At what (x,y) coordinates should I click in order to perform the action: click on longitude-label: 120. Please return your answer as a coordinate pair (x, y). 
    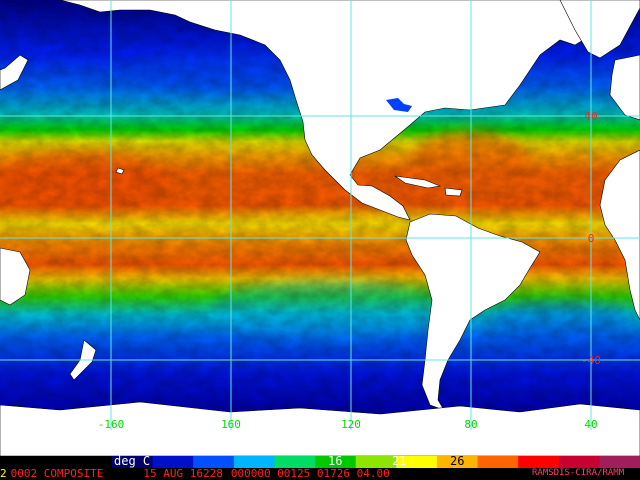
    Looking at the image, I should click on (351, 424).